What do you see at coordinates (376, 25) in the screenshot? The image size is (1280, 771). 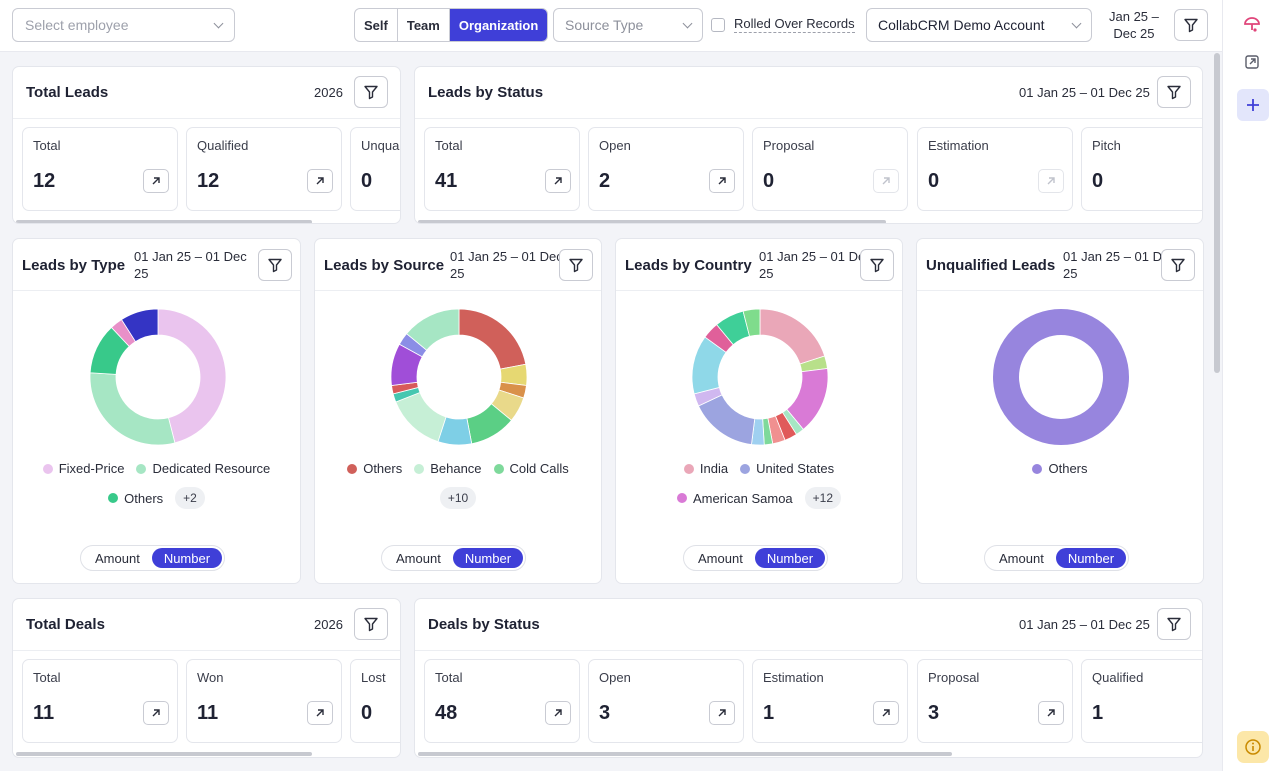 I see `scope-self-button: Self` at bounding box center [376, 25].